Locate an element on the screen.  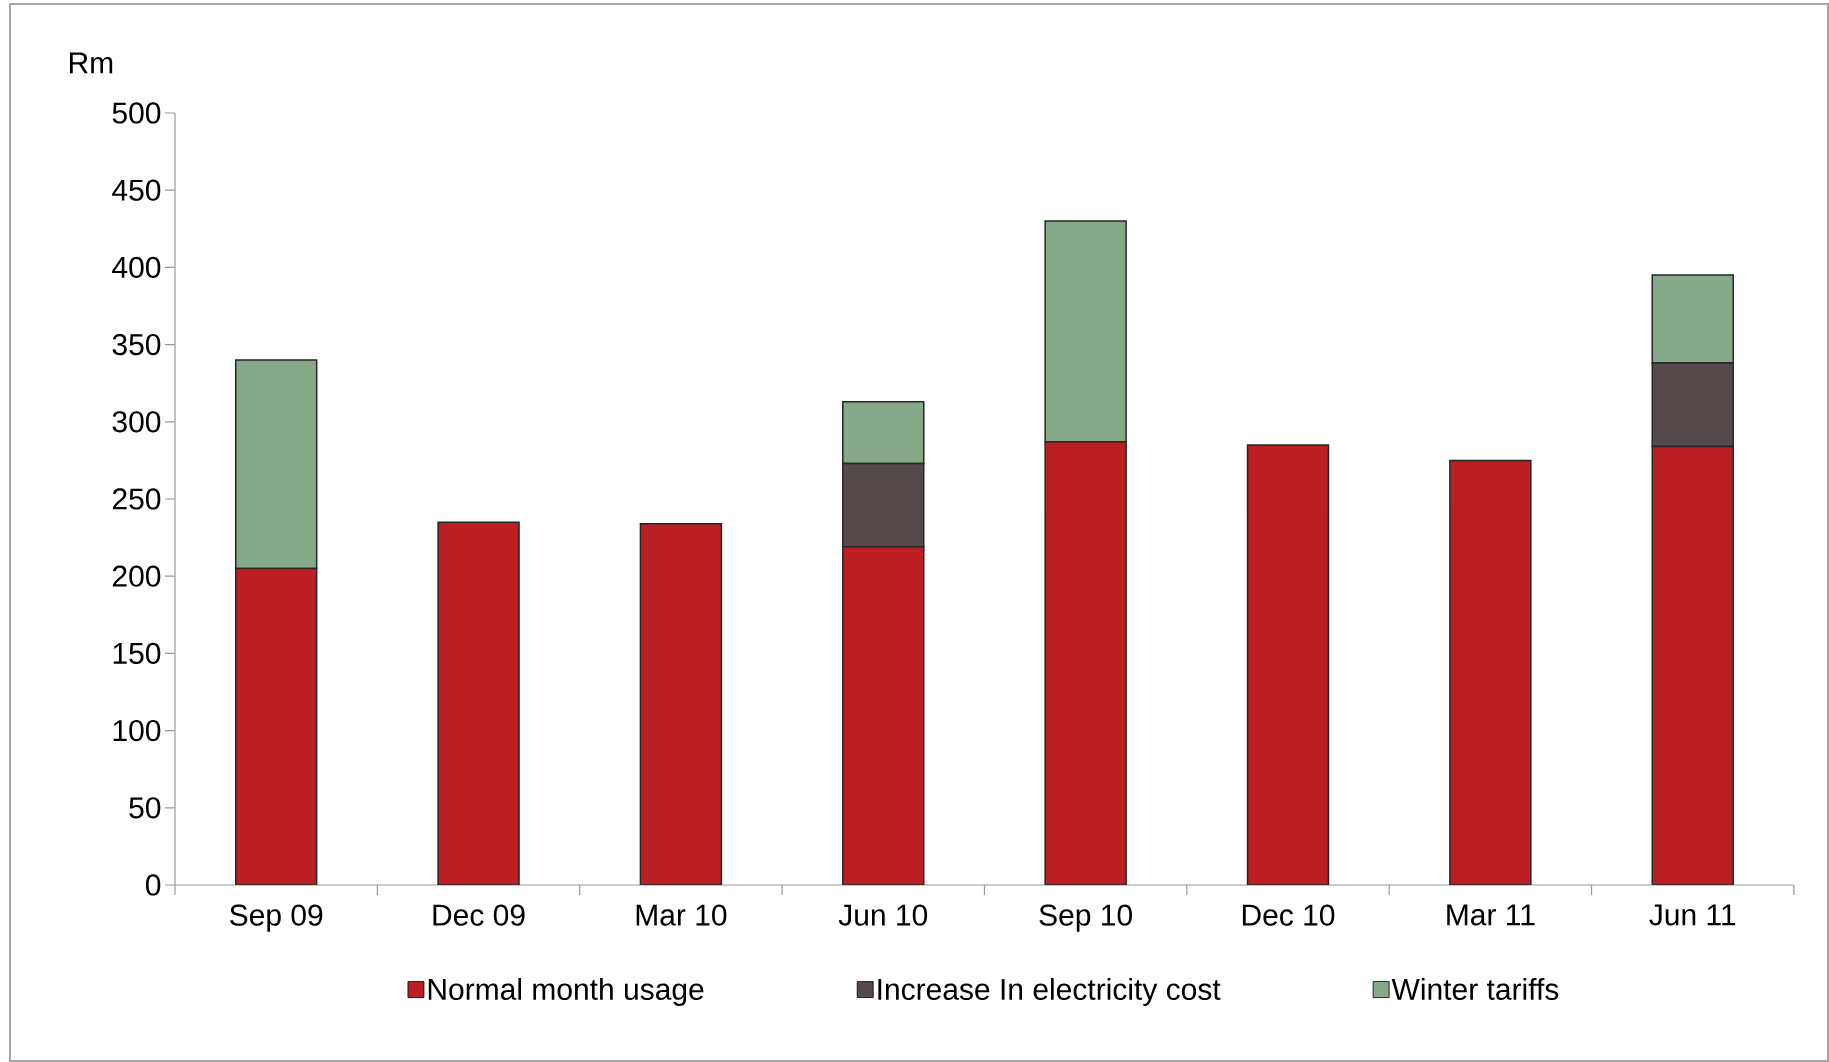
legend-label: Winter tariffs is located at coordinates (1475, 989).